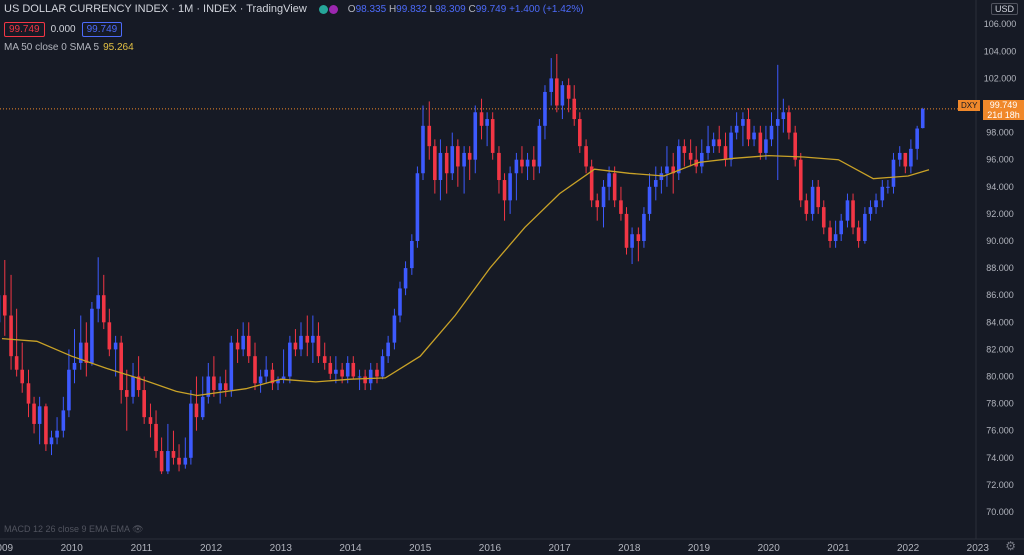 The width and height of the screenshot is (1024, 555). Describe the element at coordinates (1000, 512) in the screenshot. I see `y-tick-label: 70.000` at that location.